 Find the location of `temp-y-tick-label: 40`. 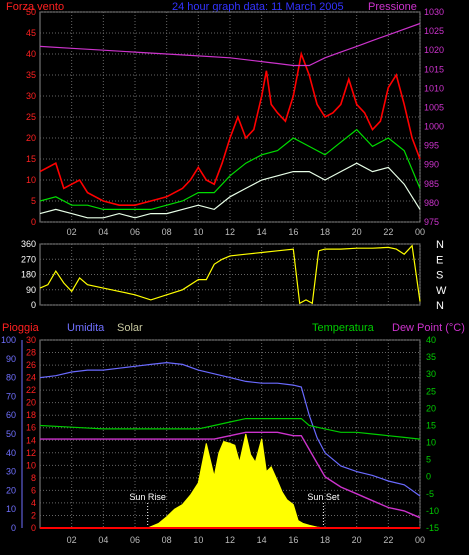

temp-y-tick-label: 40 is located at coordinates (431, 340).